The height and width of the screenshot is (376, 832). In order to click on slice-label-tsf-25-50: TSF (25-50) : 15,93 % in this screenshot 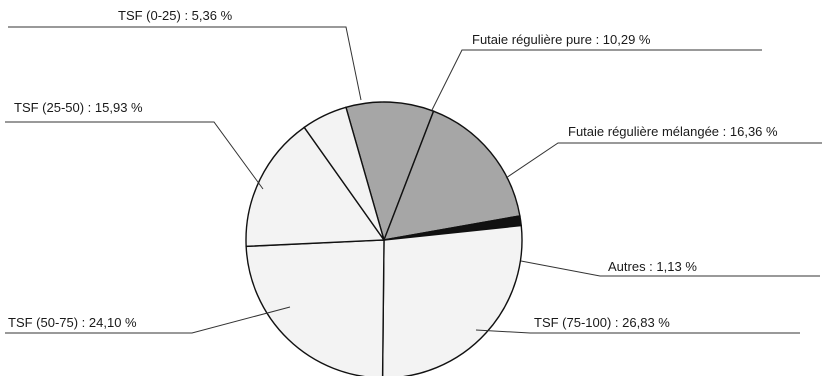, I will do `click(78, 107)`.